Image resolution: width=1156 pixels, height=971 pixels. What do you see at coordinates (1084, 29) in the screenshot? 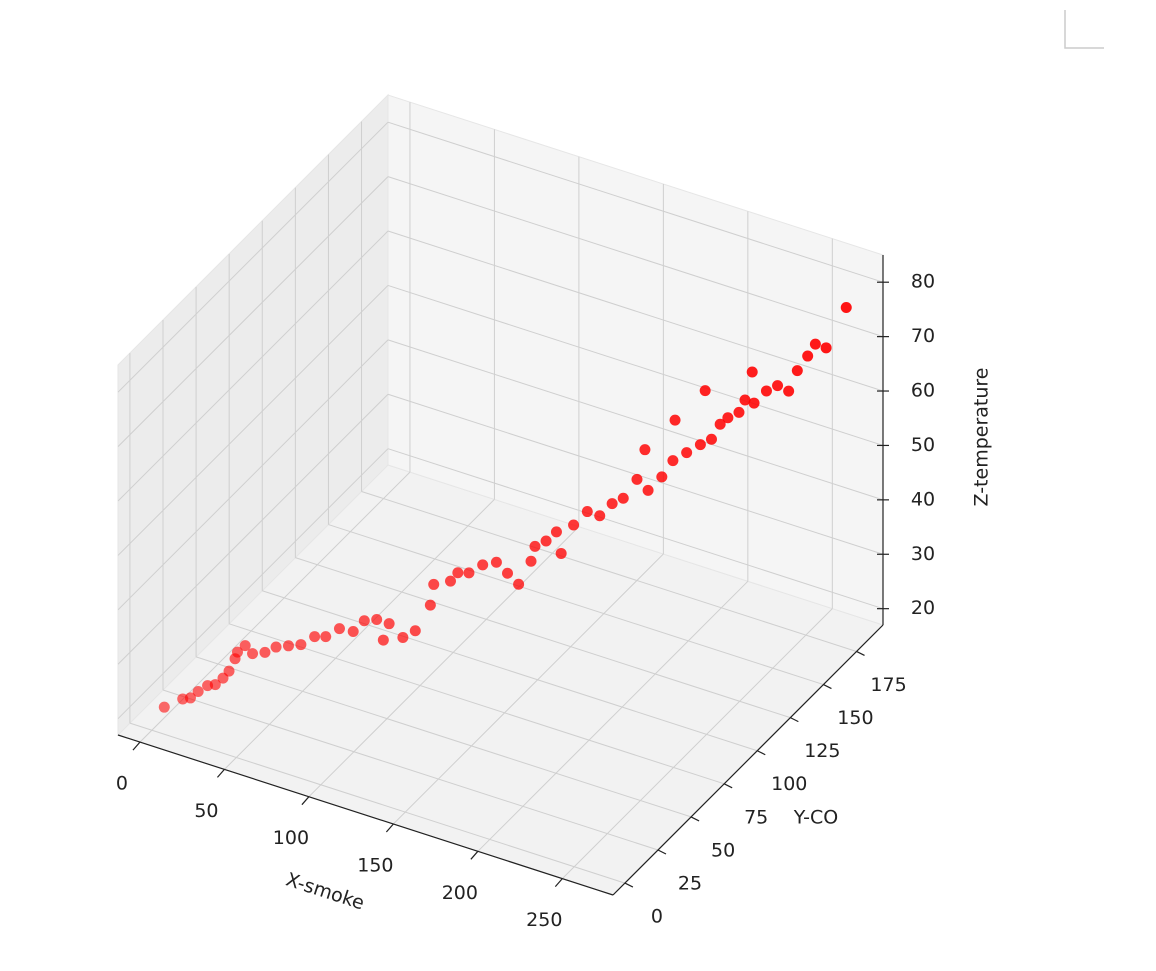
I see `window-corner` at bounding box center [1084, 29].